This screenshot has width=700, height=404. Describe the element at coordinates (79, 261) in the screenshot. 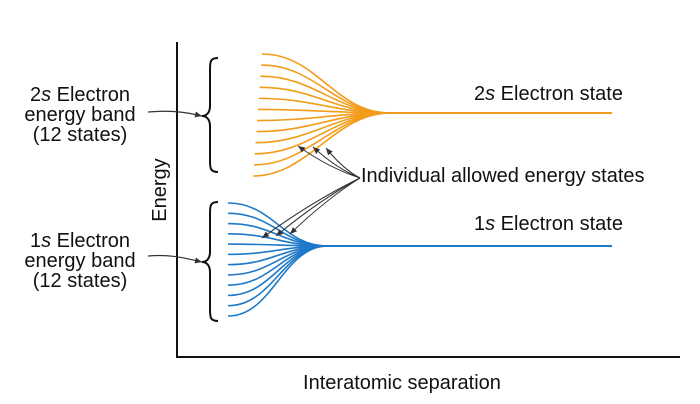

I see `band-1s-label-line2: energy band` at that location.